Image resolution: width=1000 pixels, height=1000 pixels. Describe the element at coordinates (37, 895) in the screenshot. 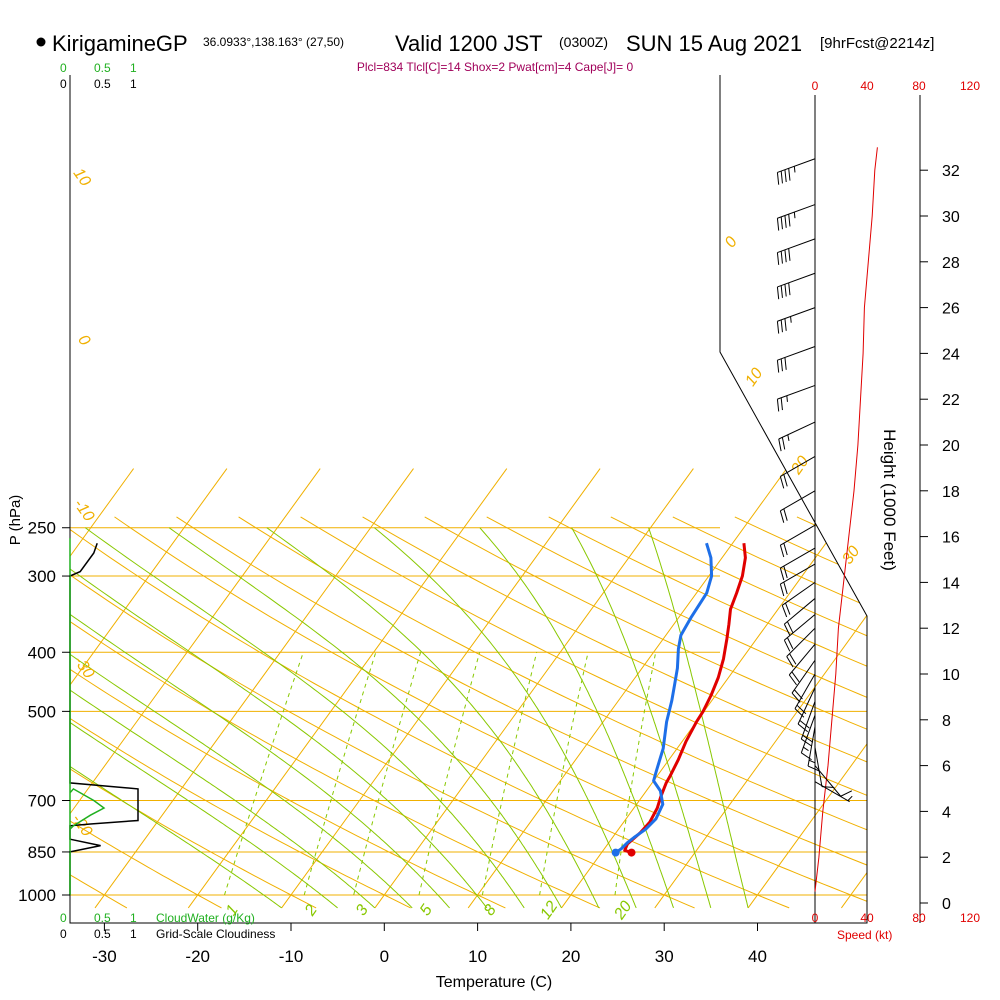

I see `pressure-tick-label: 1000` at that location.